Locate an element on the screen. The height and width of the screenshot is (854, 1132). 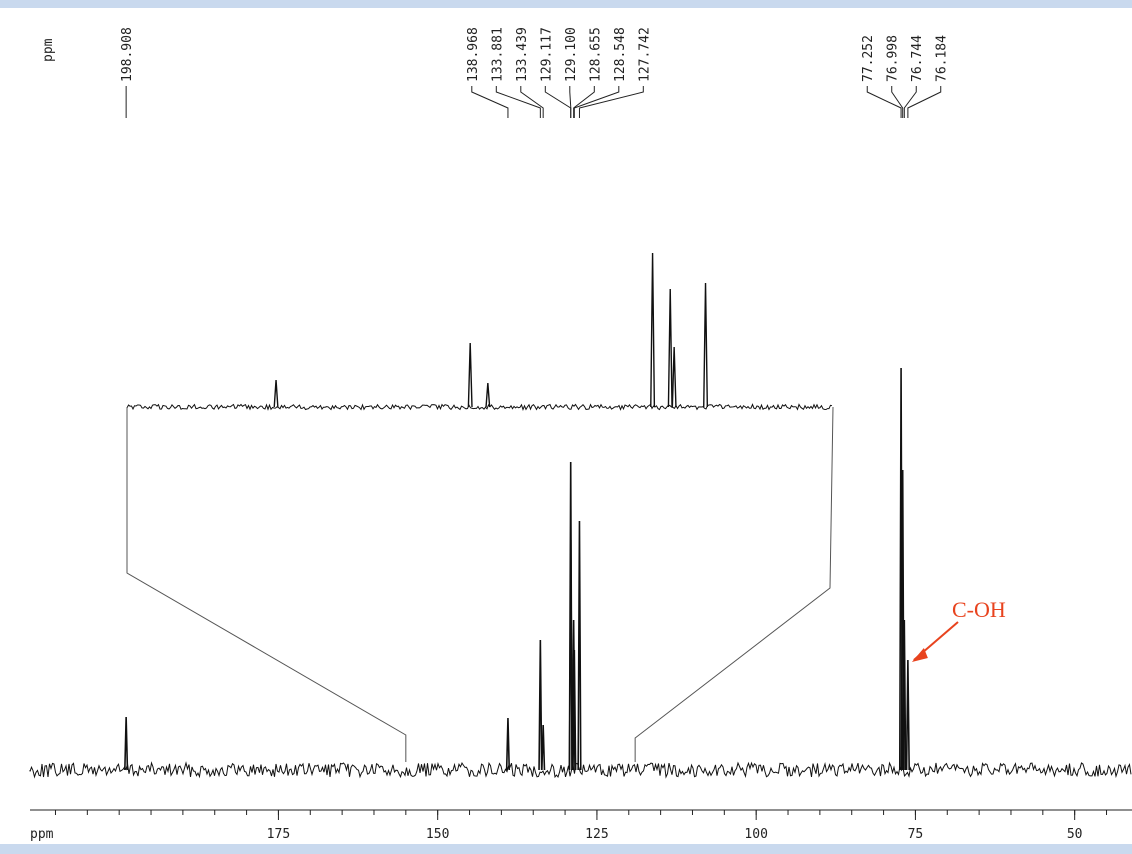
peak-label: 133.881 is located at coordinates (497, 54).